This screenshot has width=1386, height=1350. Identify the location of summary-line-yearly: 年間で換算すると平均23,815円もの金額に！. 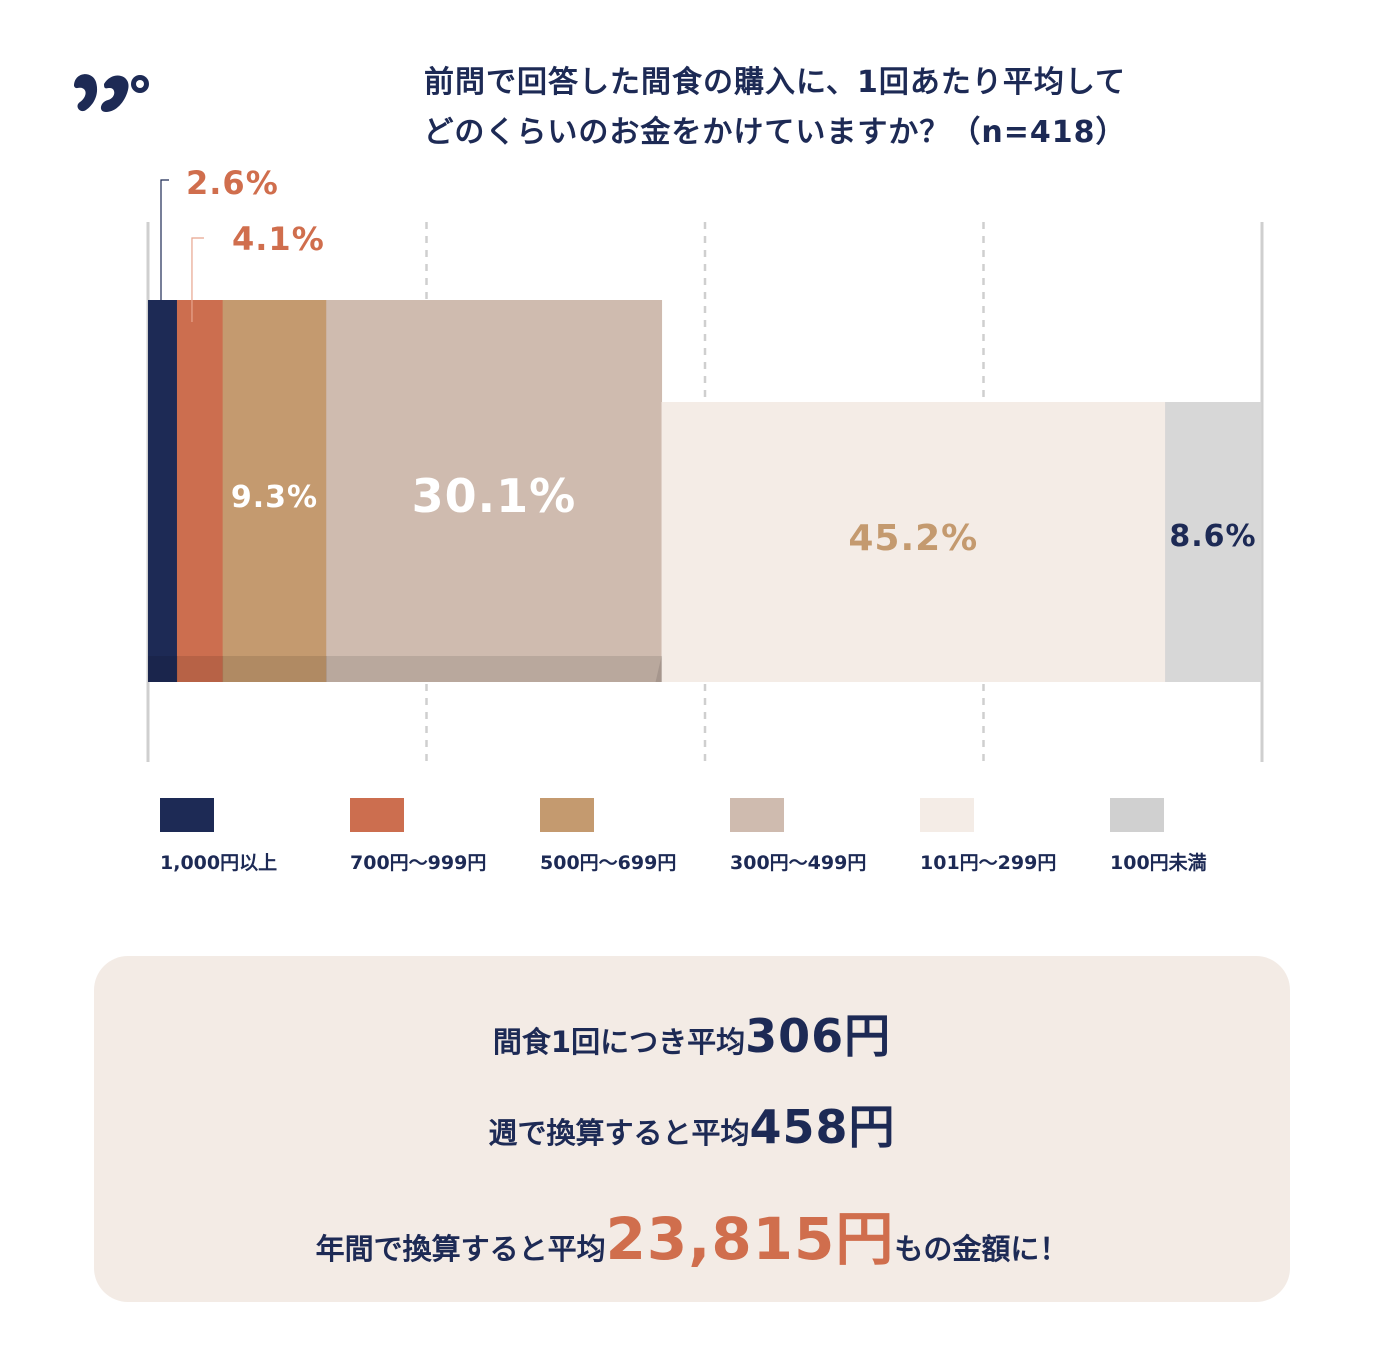
(692, 1234).